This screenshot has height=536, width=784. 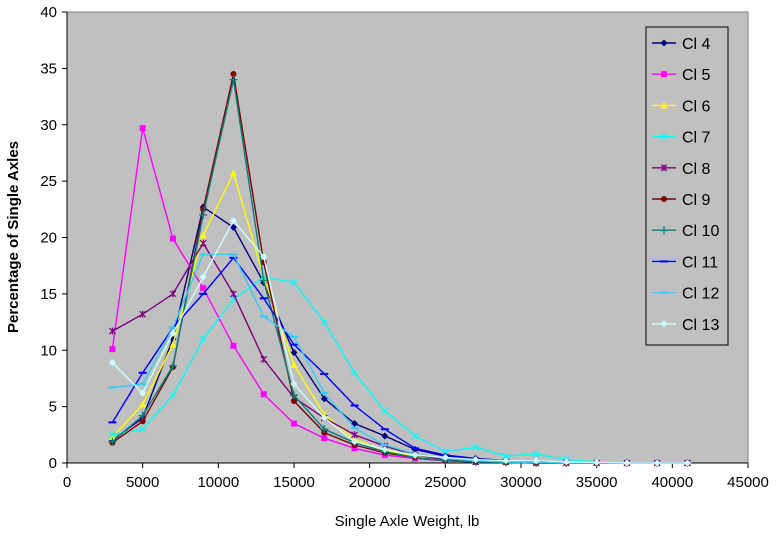 I want to click on legend-item: Cl 6, so click(x=681, y=106).